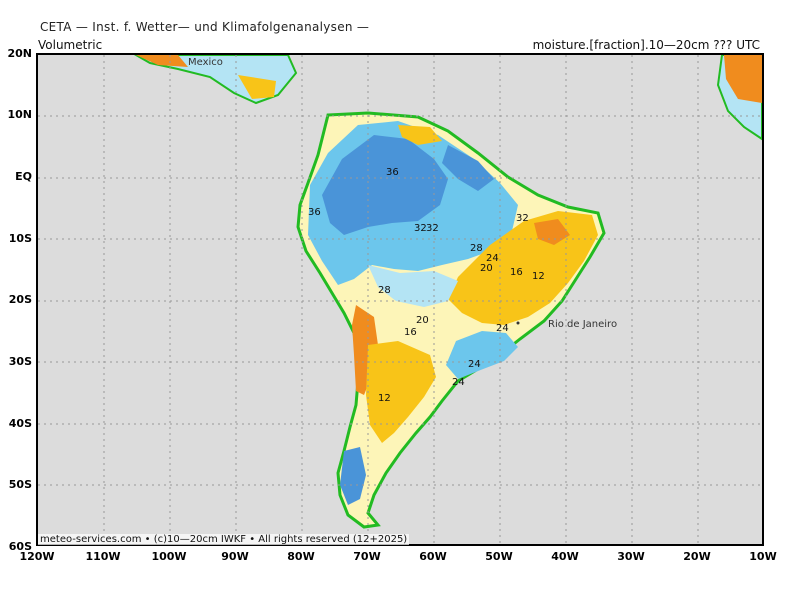 Image resolution: width=800 pixels, height=600 pixels. What do you see at coordinates (763, 556) in the screenshot?
I see `lon-label-10w: 10W` at bounding box center [763, 556].